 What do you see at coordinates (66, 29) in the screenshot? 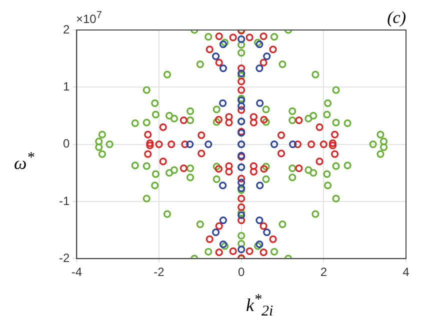
I see `y-tick-label: 2` at bounding box center [66, 29].